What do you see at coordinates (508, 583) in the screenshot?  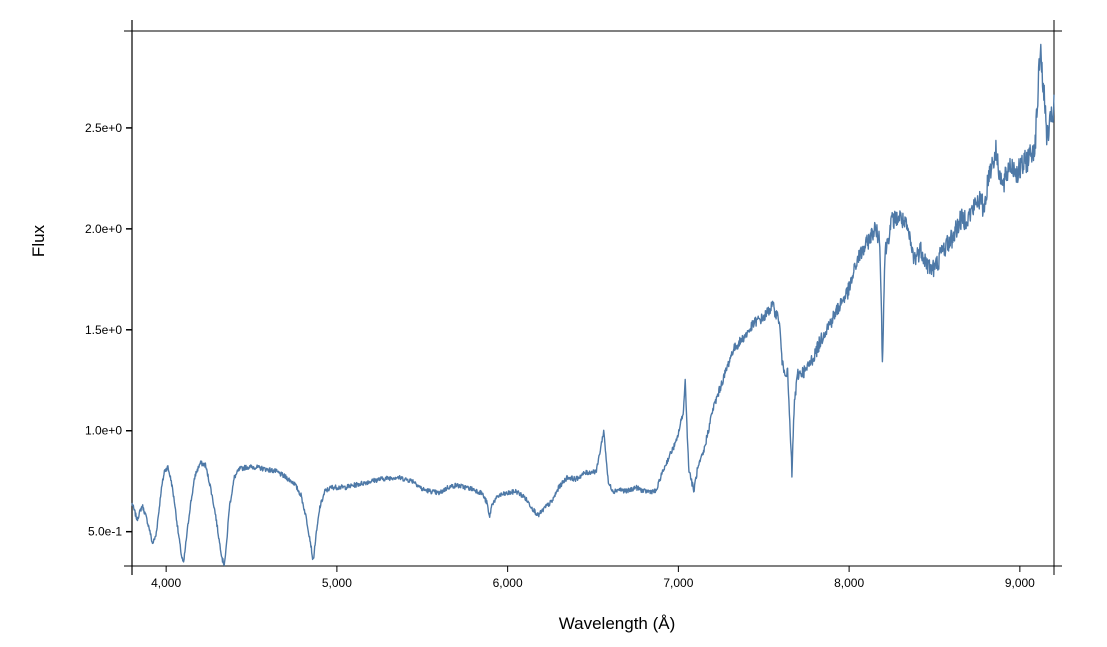 I see `x-tick-label: 6,000` at bounding box center [508, 583].